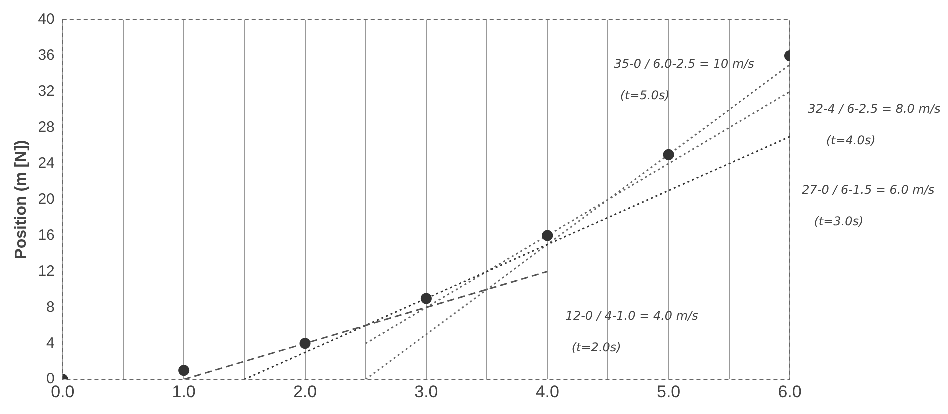 The width and height of the screenshot is (948, 414). What do you see at coordinates (63, 392) in the screenshot?
I see `x-tick-label: 0.0` at bounding box center [63, 392].